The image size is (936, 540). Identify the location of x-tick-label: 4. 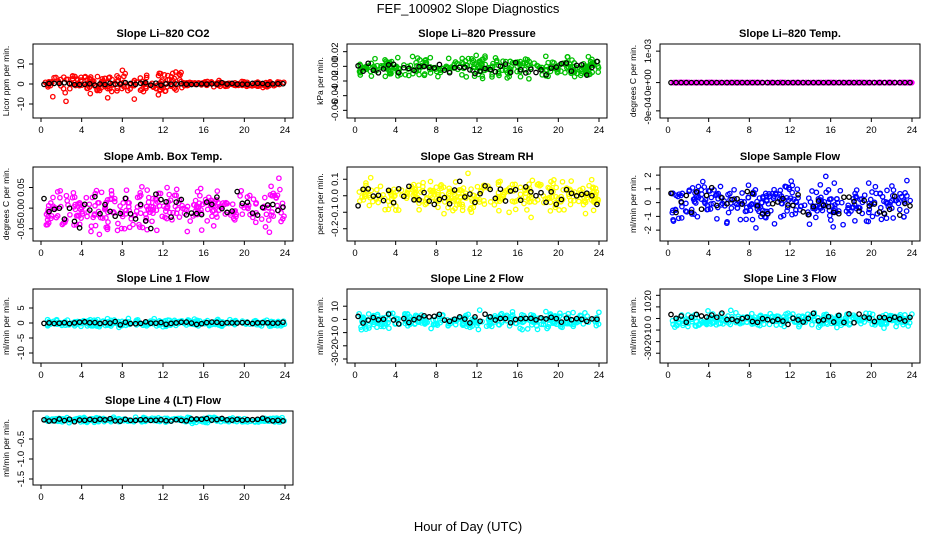
(81, 497).